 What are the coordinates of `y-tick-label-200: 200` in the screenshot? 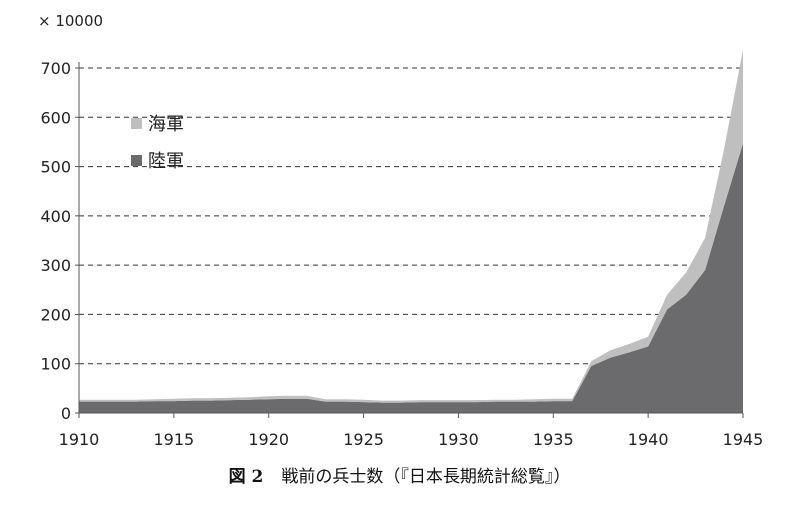 It's located at (55, 314).